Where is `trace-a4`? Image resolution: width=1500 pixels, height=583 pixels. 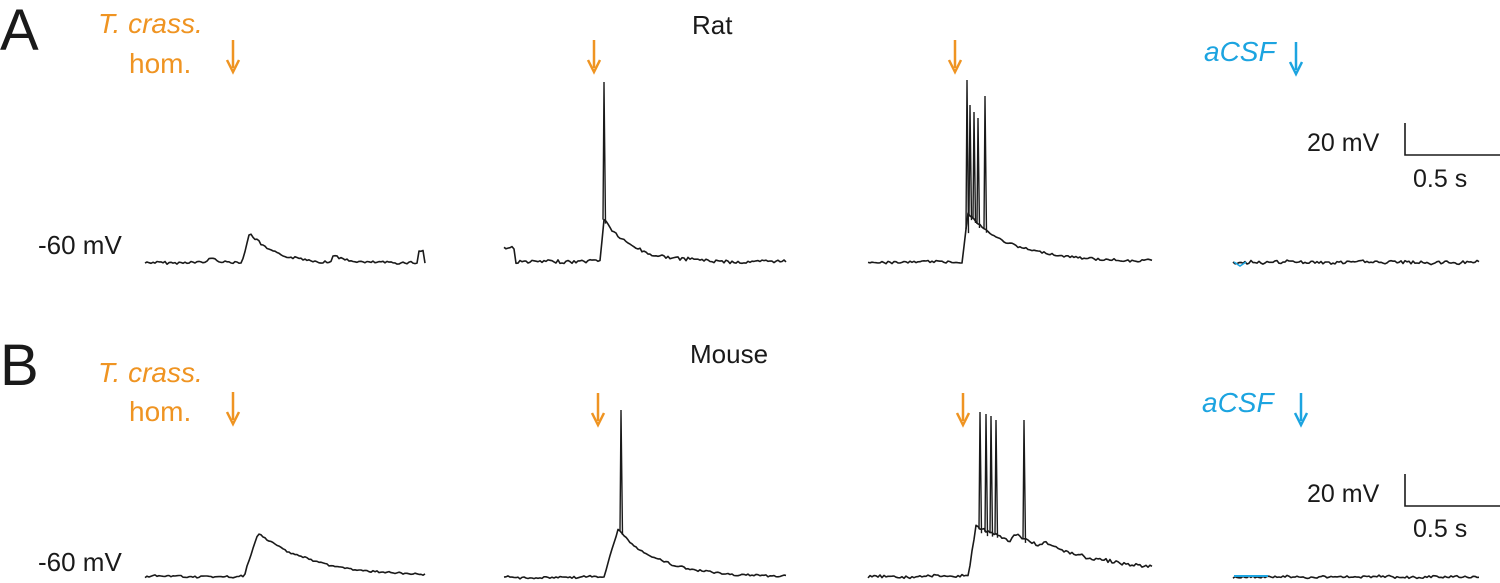
trace-a4 is located at coordinates (1356, 262).